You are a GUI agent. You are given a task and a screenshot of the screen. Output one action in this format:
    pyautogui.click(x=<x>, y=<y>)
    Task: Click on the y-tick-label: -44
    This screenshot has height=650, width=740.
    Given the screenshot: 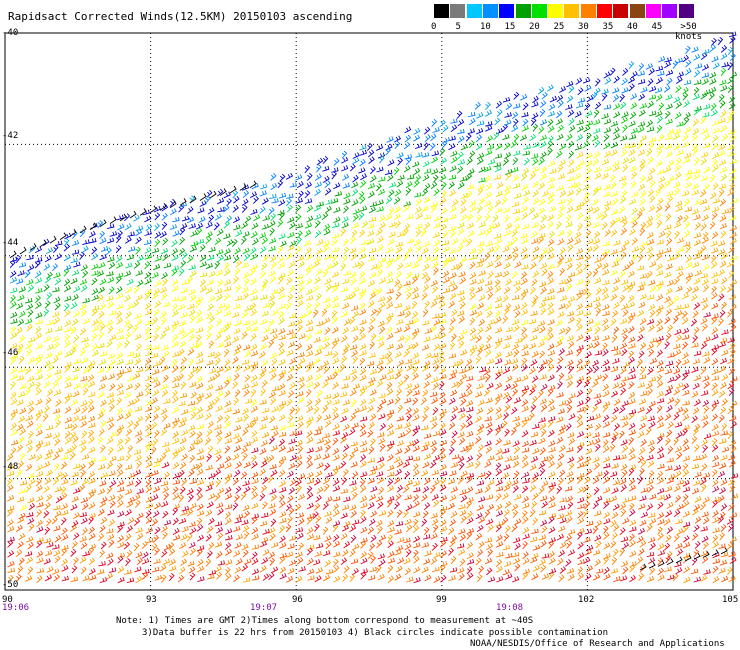 What is the action you would take?
    pyautogui.click(x=10, y=243)
    